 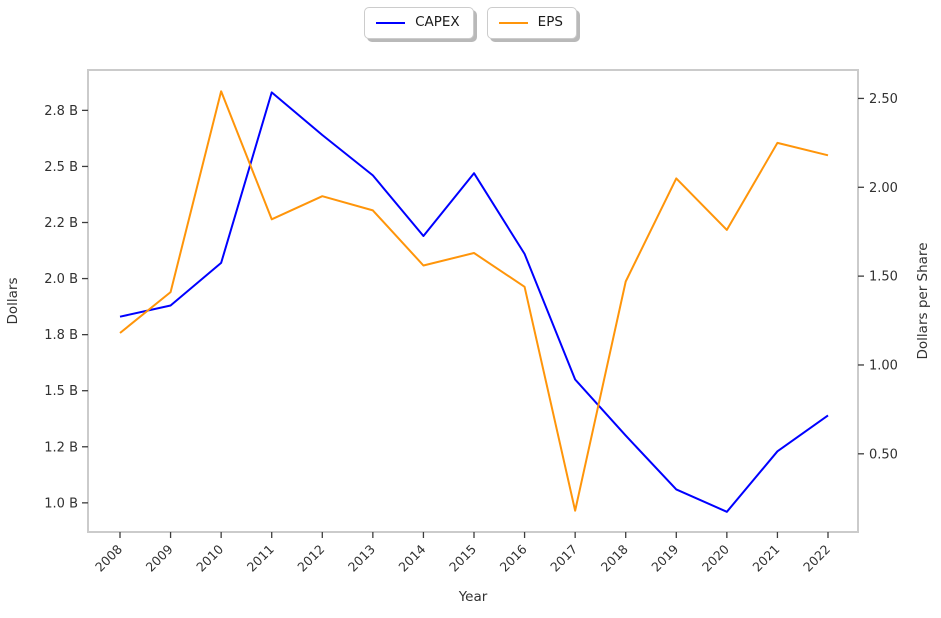 What do you see at coordinates (462, 558) in the screenshot?
I see `x-tick-label: 2015` at bounding box center [462, 558].